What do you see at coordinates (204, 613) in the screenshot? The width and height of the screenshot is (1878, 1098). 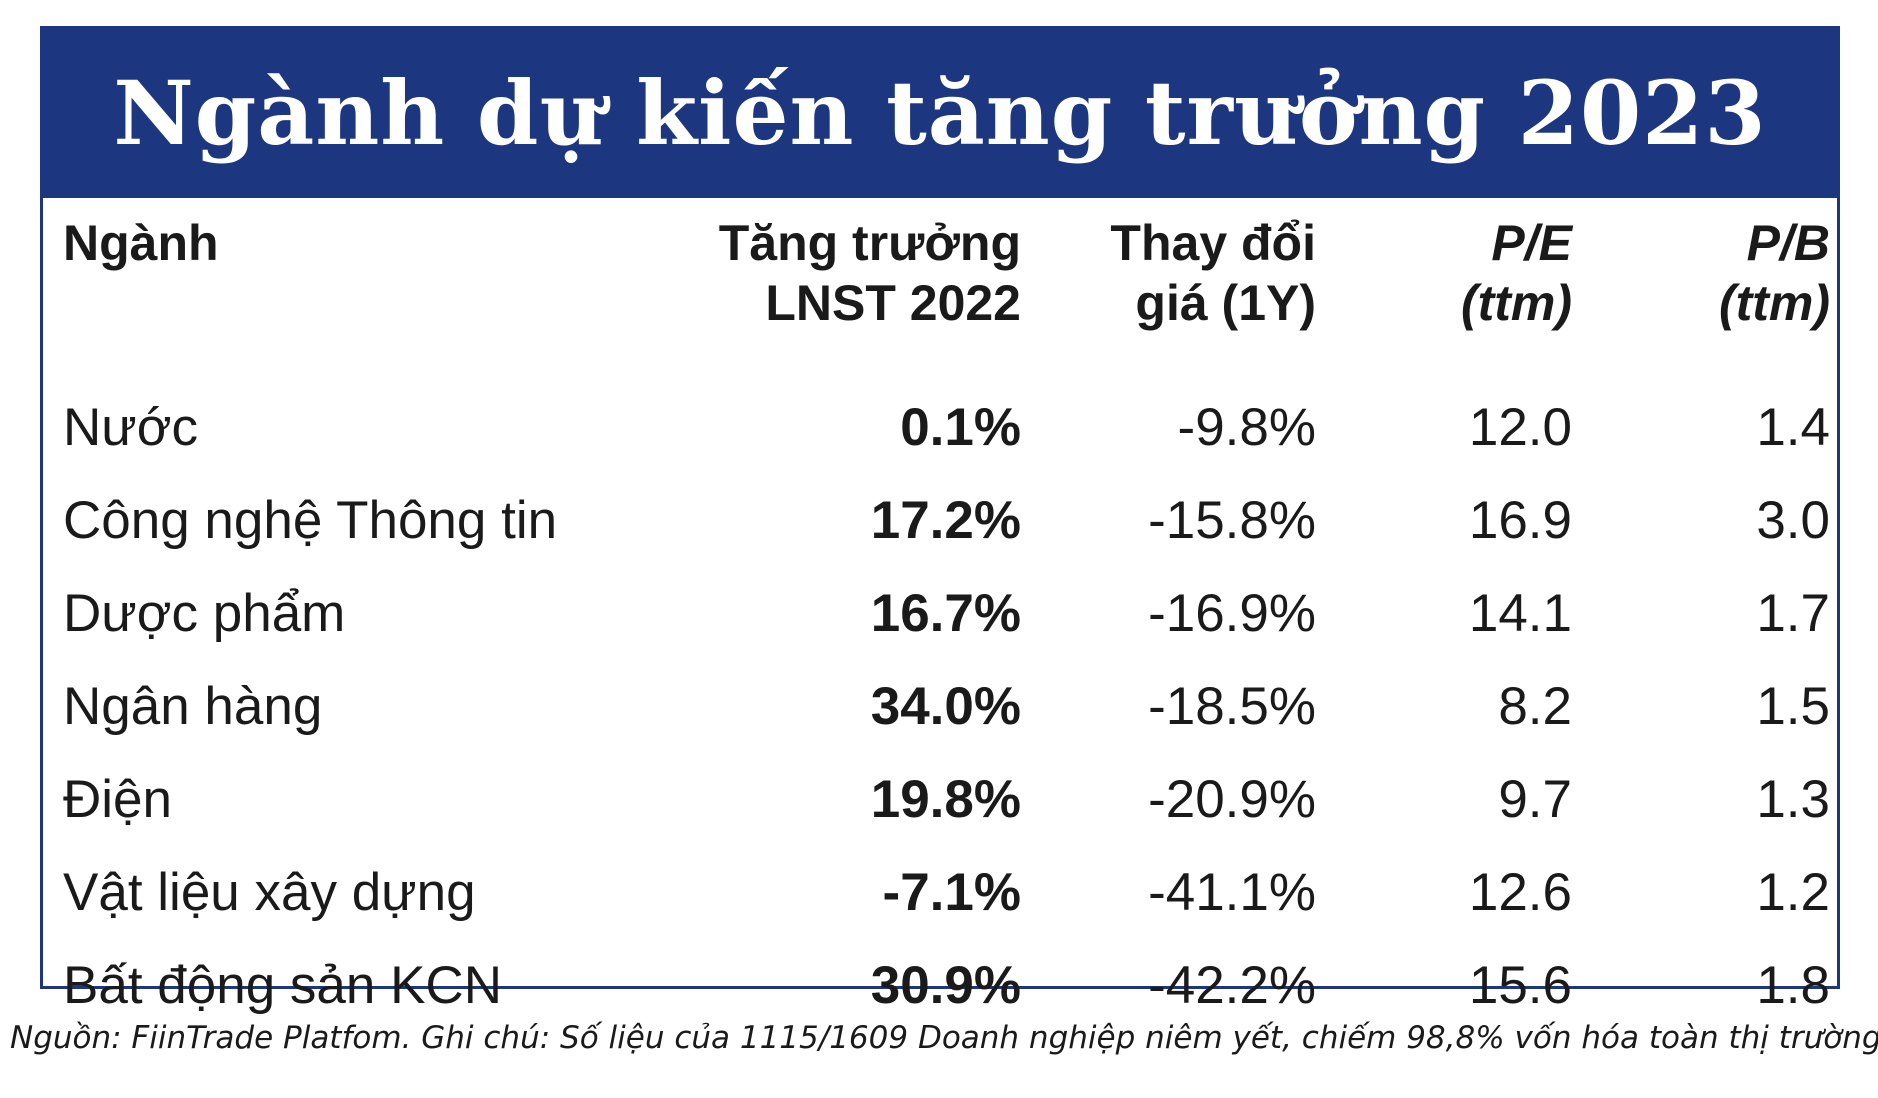 I see `cell-sector: Dược phẩm` at bounding box center [204, 613].